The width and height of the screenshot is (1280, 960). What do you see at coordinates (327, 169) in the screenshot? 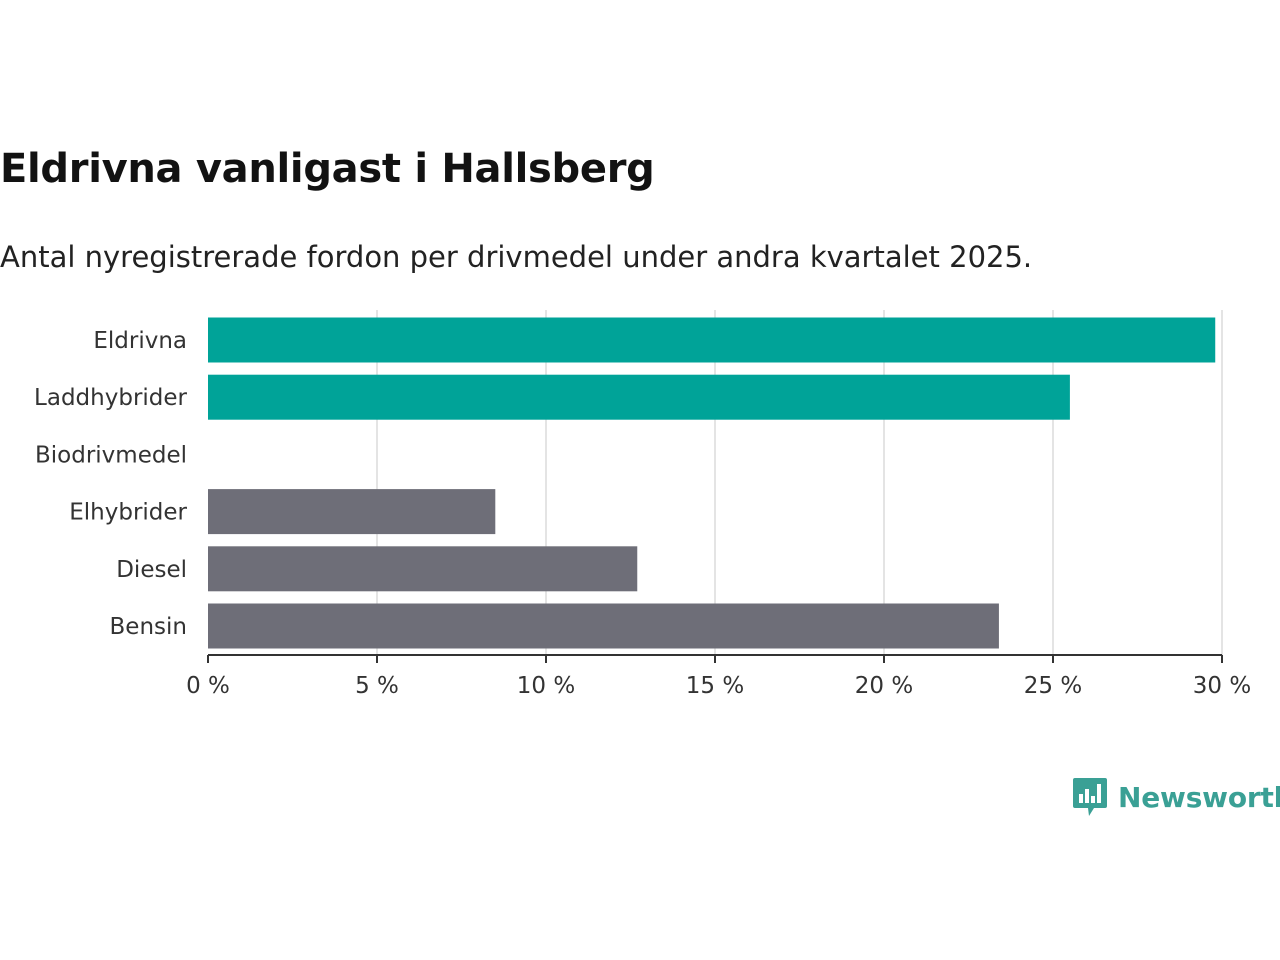
I see `chart-title: Eldrivna vanligast i Hallsberg` at bounding box center [327, 169].